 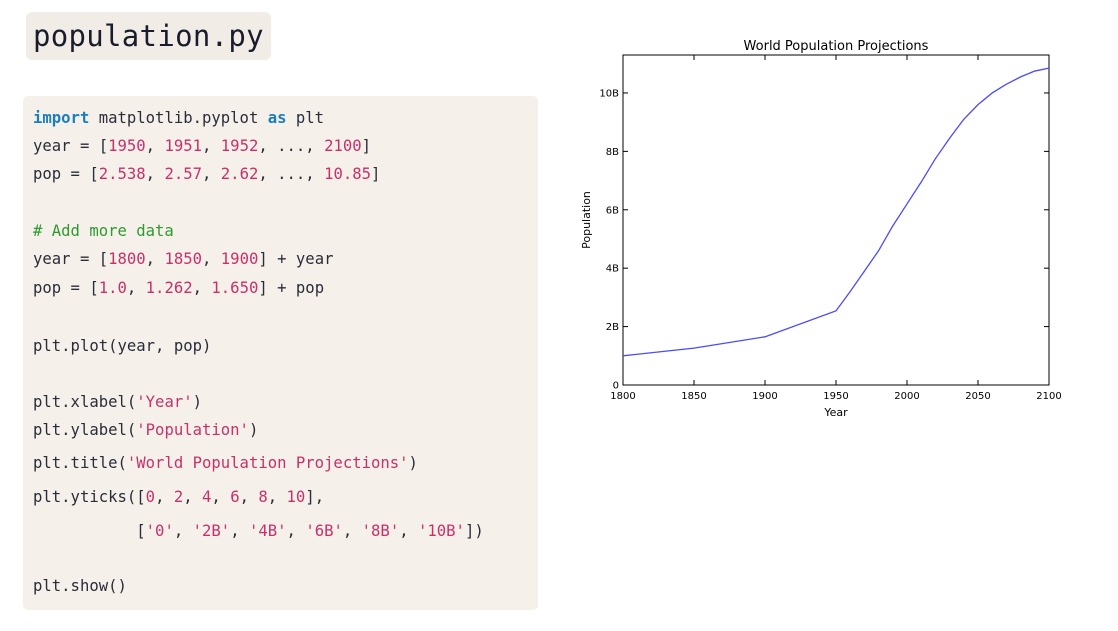 What do you see at coordinates (211, 531) in the screenshot?
I see `code-string: '2B'` at bounding box center [211, 531].